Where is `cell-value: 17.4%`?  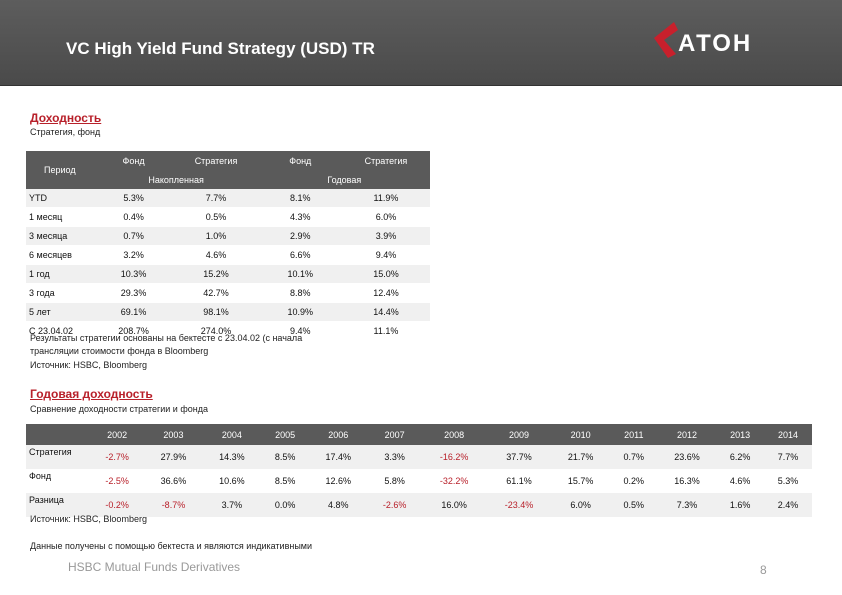 cell-value: 17.4% is located at coordinates (338, 457).